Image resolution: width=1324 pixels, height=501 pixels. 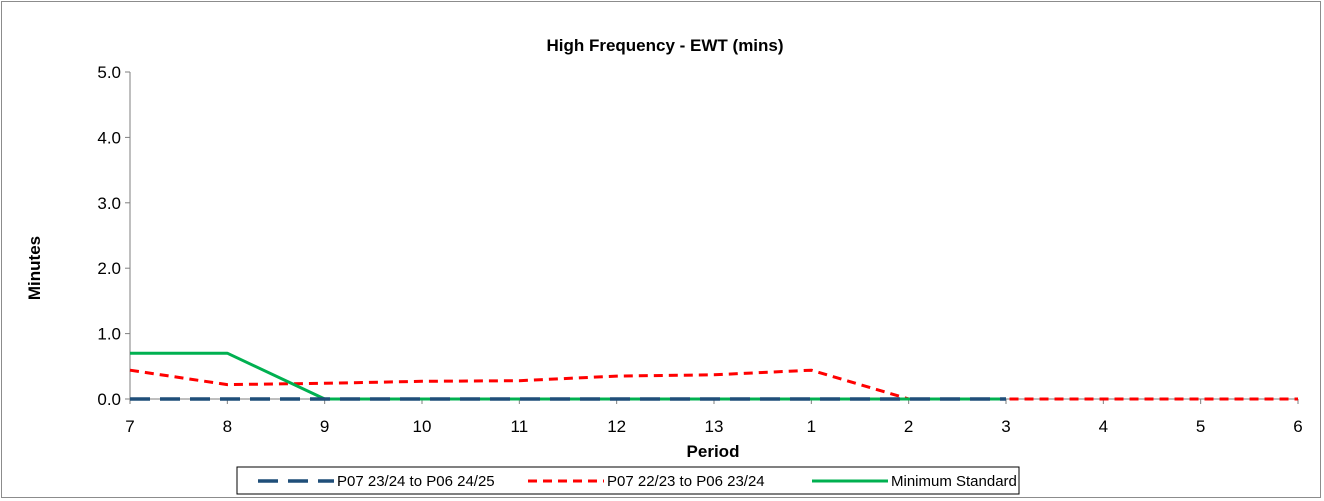 What do you see at coordinates (109, 137) in the screenshot?
I see `y-tick-label: 4.0` at bounding box center [109, 137].